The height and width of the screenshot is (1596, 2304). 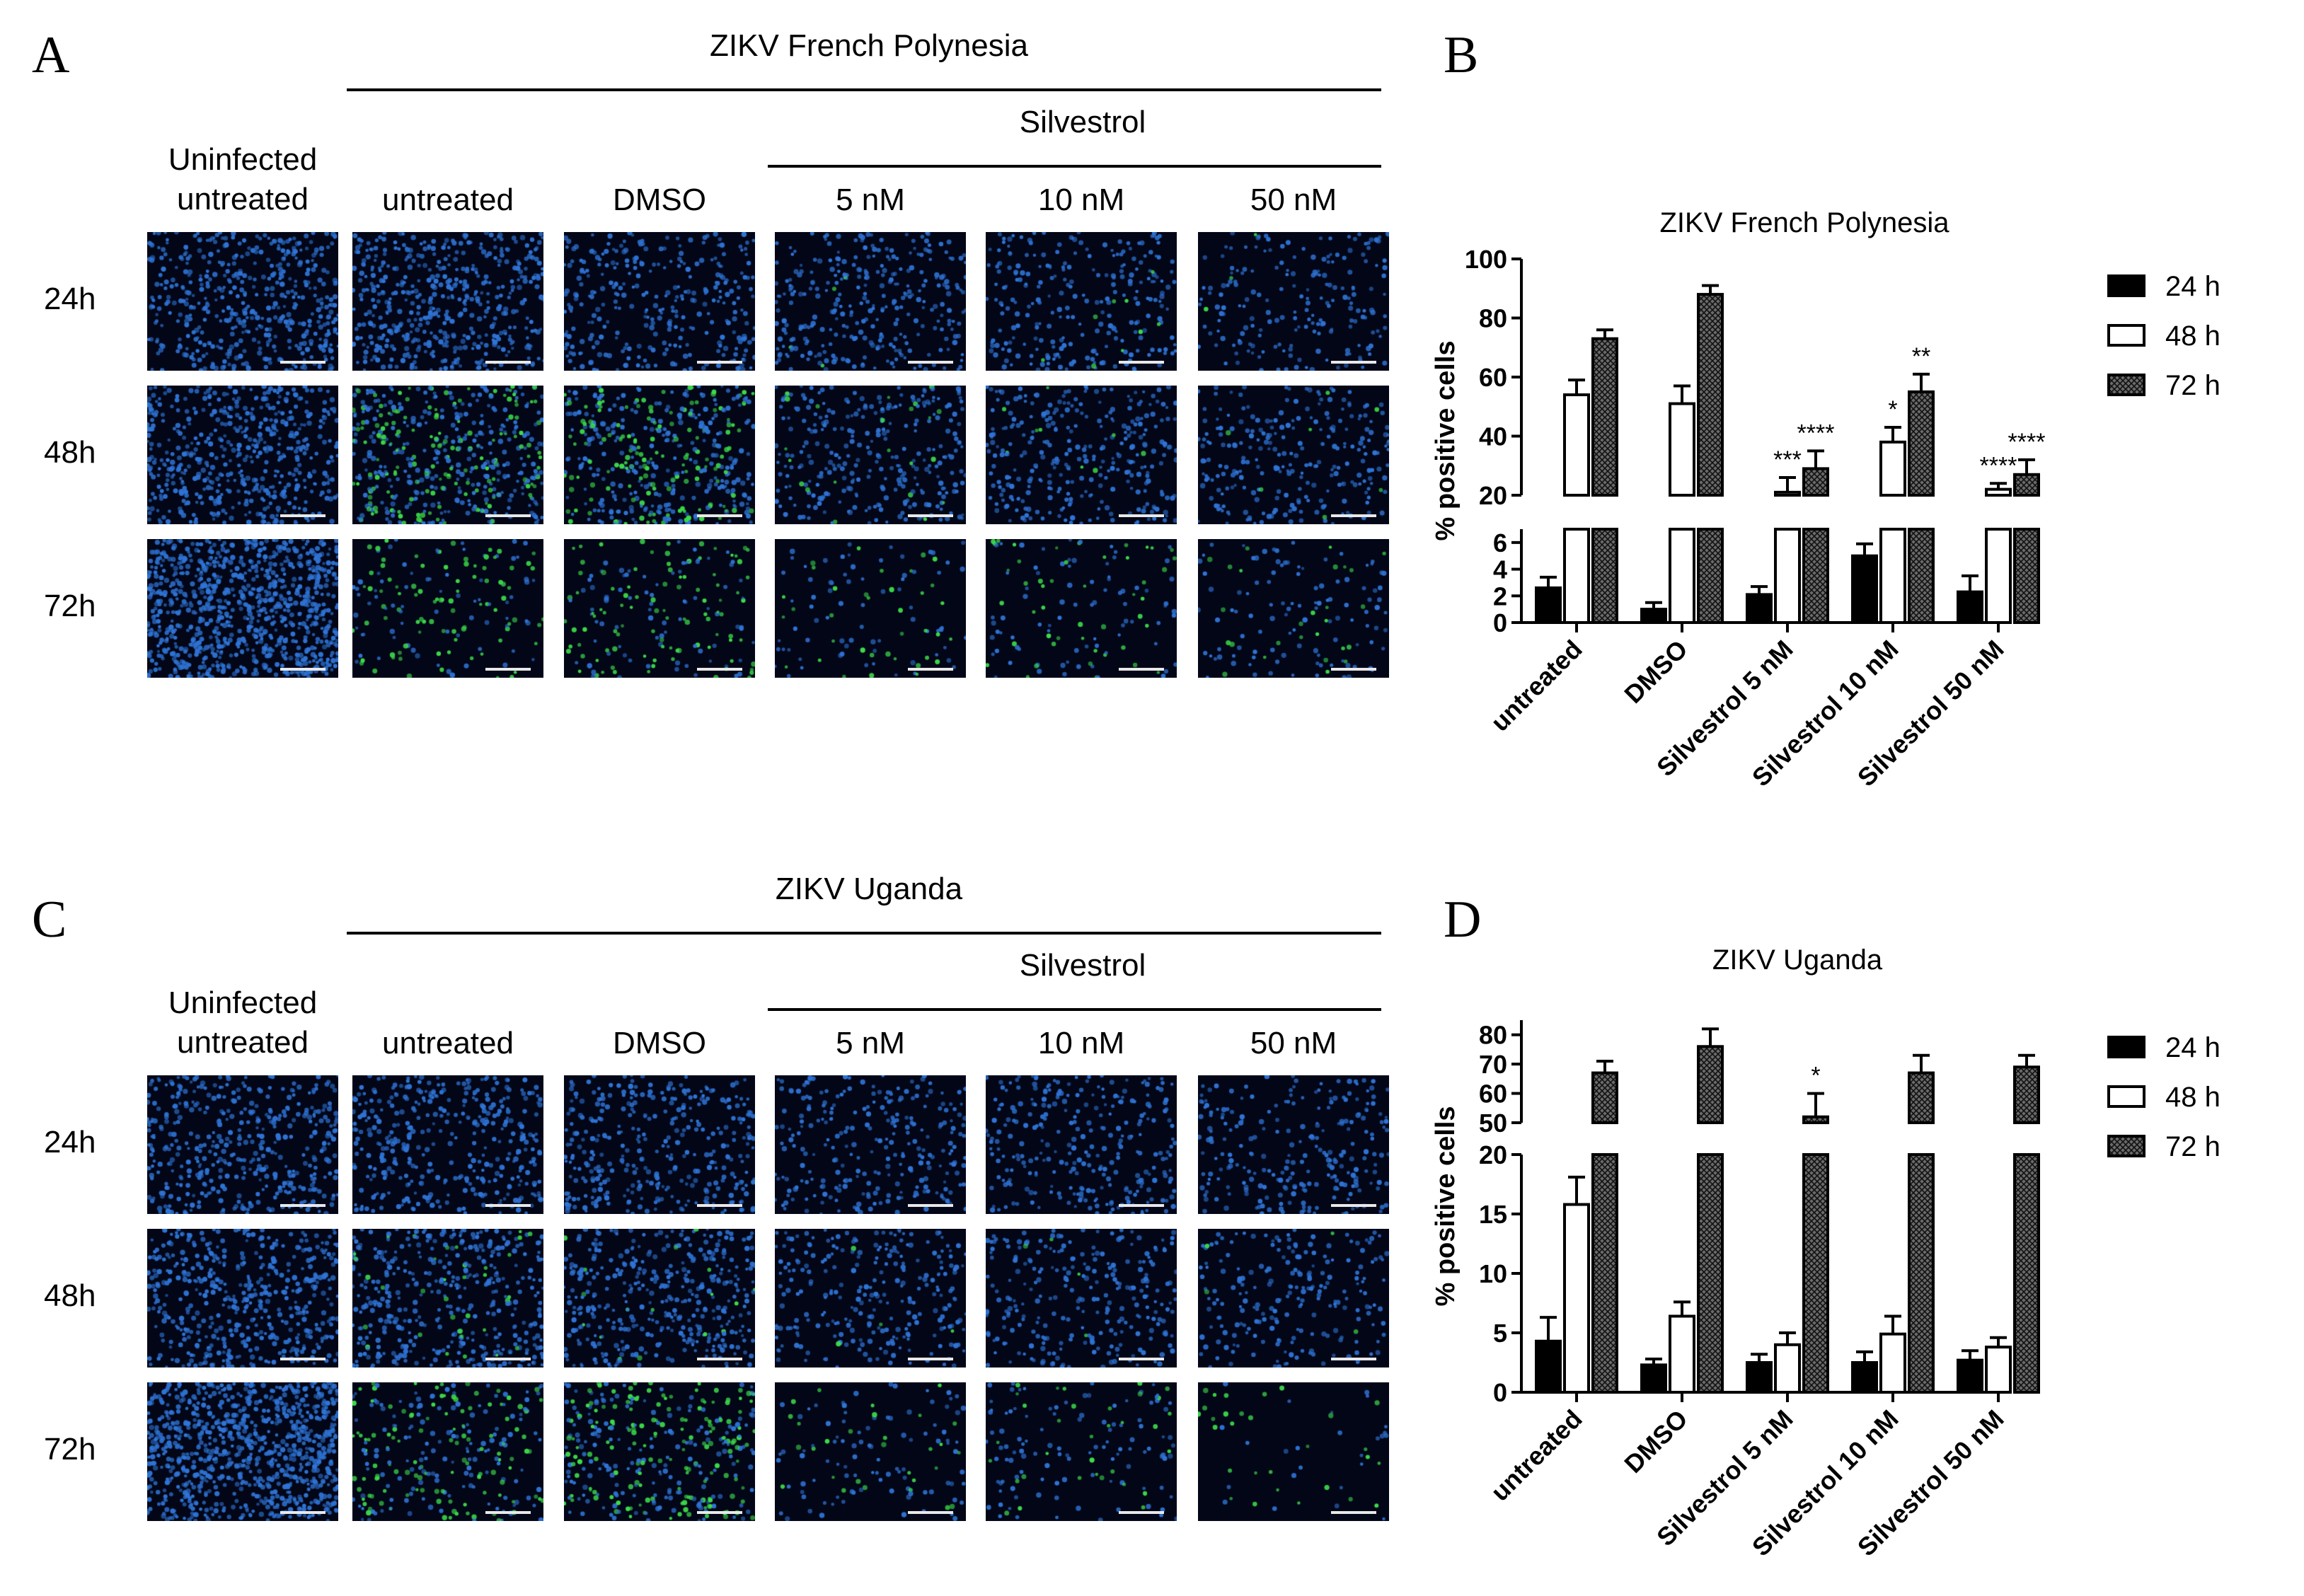 I want to click on legend-label: 72 h, so click(x=2193, y=385).